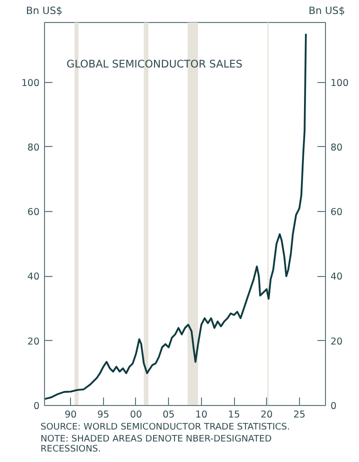 Image resolution: width=359 pixels, height=462 pixels. I want to click on y-tick-label: 40, so click(33, 277).